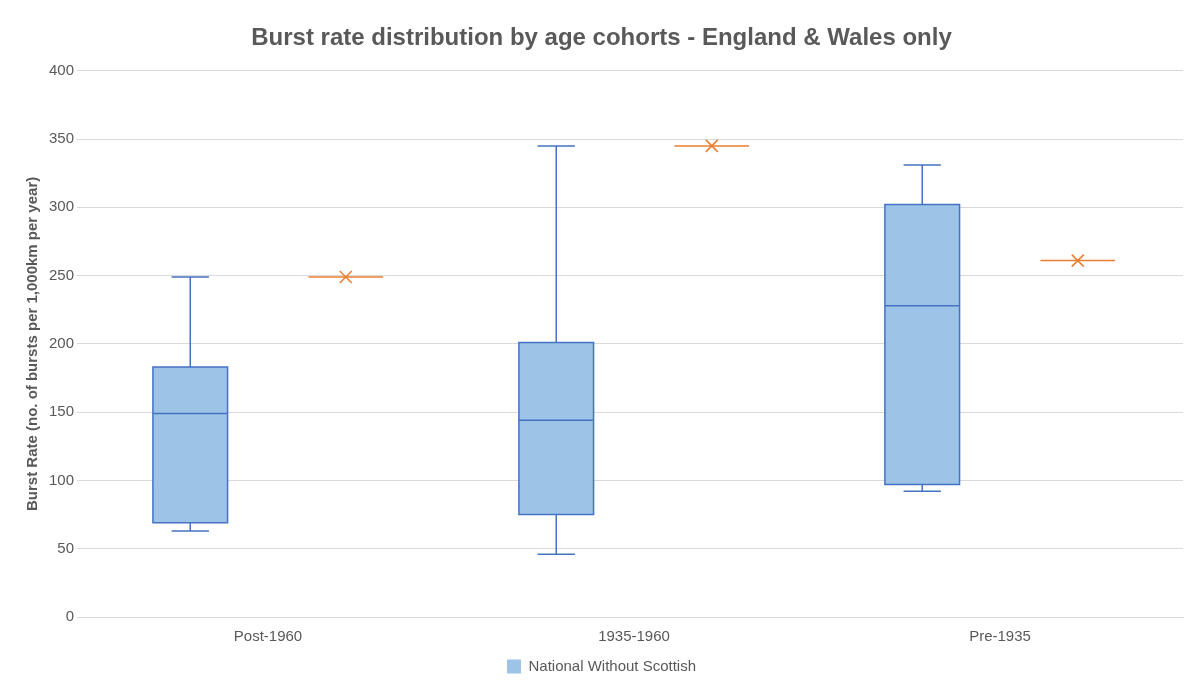 The height and width of the screenshot is (689, 1203). What do you see at coordinates (32, 344) in the screenshot?
I see `y-axis-title: Burst Rate (no. of bursts per 1,000km per year)` at bounding box center [32, 344].